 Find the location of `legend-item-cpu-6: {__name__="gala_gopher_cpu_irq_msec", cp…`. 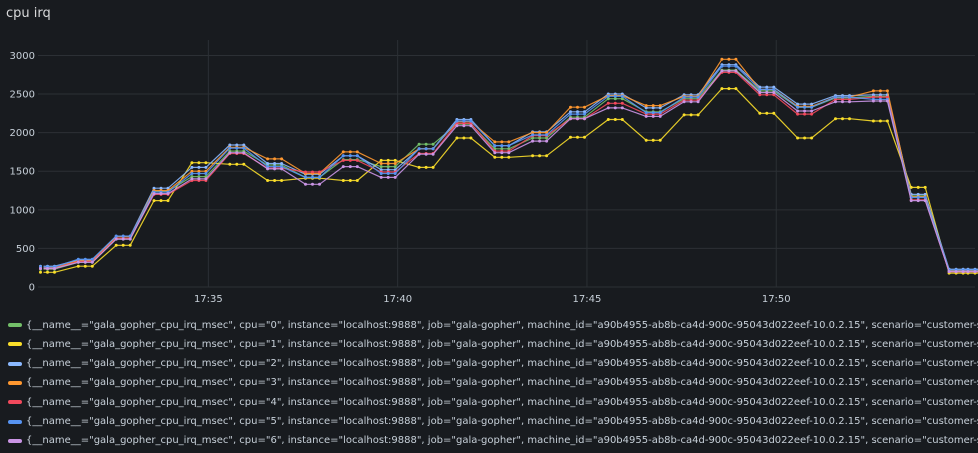

legend-item-cpu-6: {__name__="gala_gopher_cpu_irq_msec", cp… is located at coordinates (493, 441).